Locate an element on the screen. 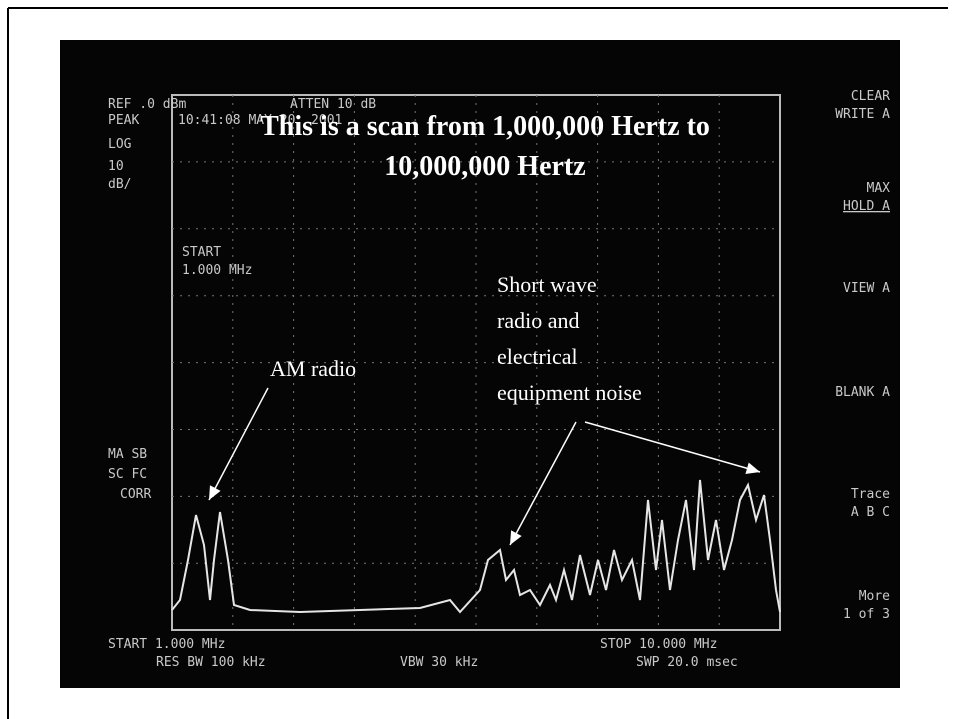 The width and height of the screenshot is (954, 719). annotation: radio and is located at coordinates (538, 320).